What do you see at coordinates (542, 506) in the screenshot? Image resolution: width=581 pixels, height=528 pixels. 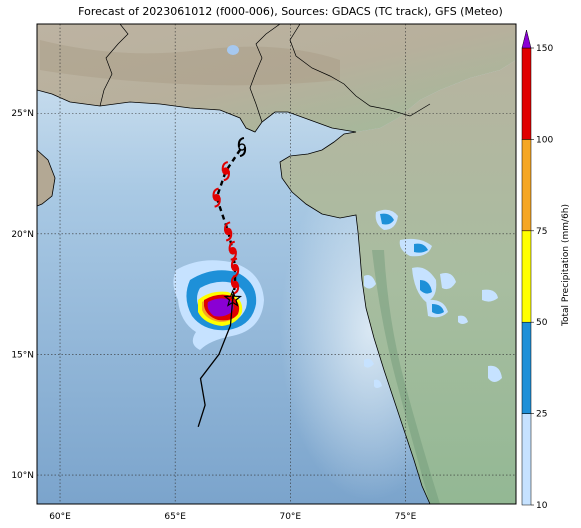 I see `colorbar-tick-label: 10` at bounding box center [542, 506].